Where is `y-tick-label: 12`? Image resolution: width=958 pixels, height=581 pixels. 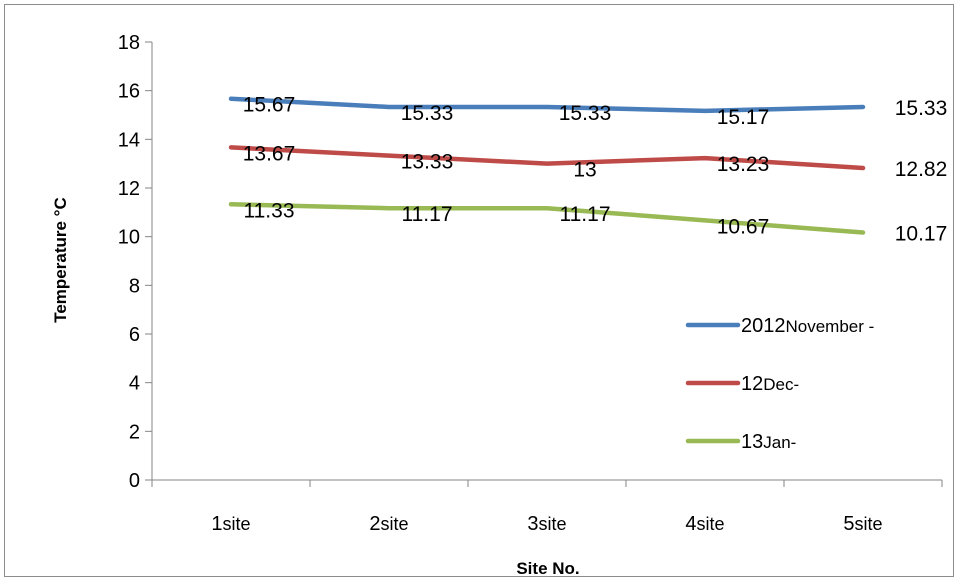 y-tick-label: 12 is located at coordinates (129, 189).